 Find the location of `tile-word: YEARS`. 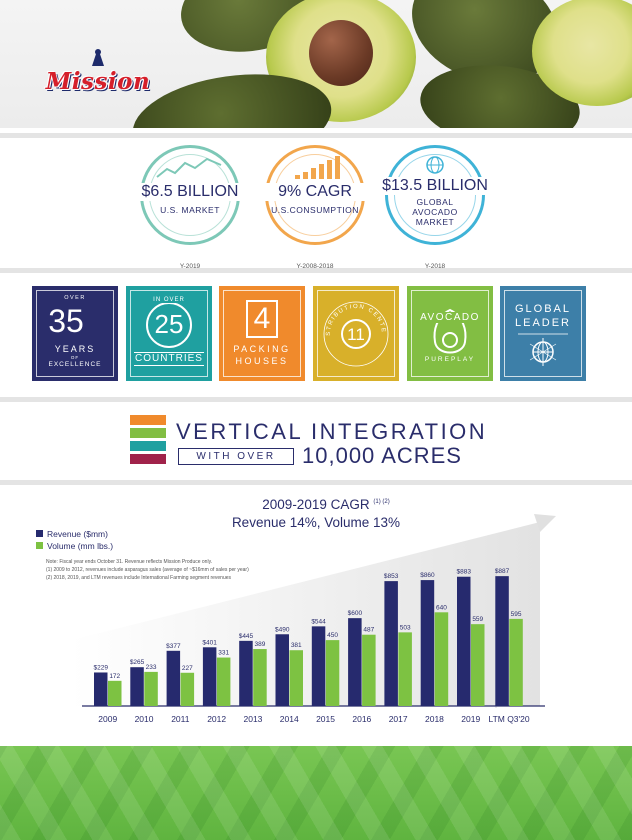

tile-word: YEARS is located at coordinates (75, 349).